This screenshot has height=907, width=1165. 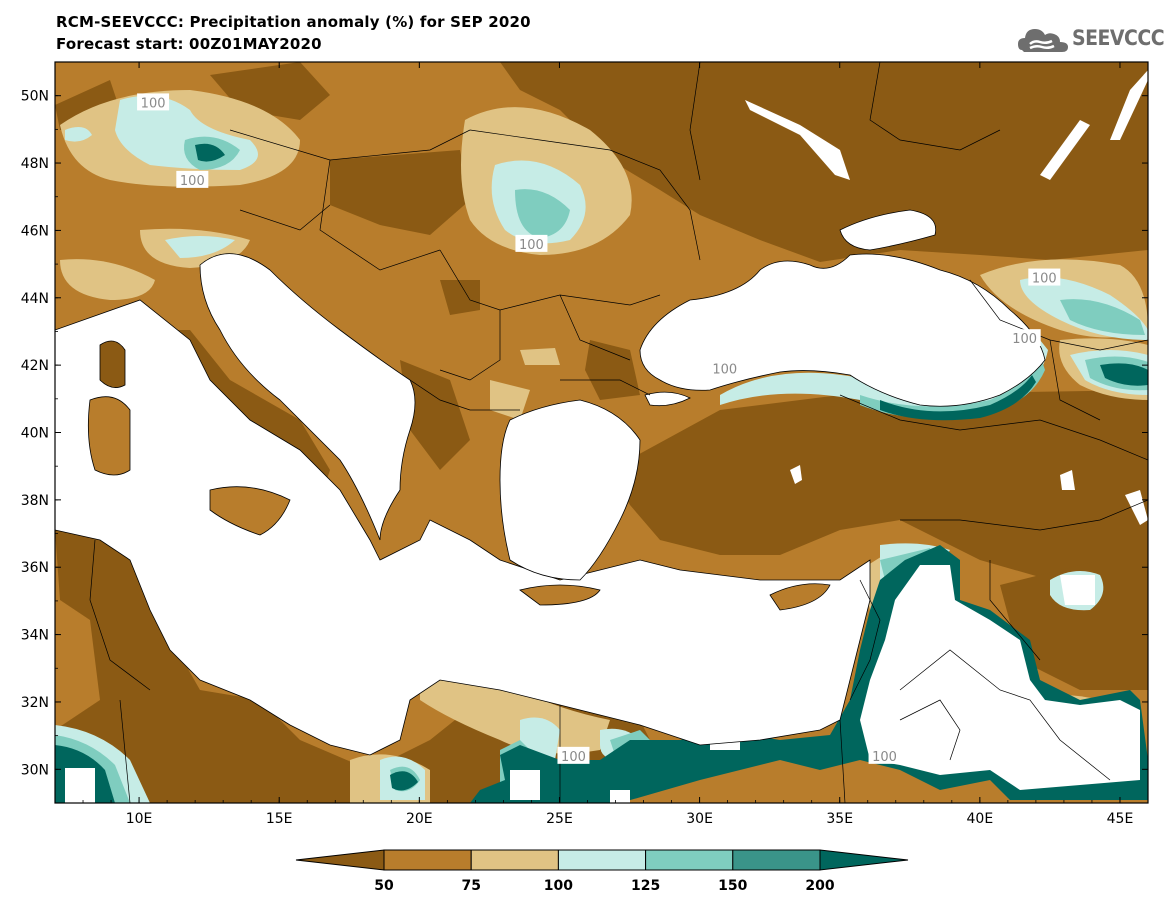 What do you see at coordinates (1120, 819) in the screenshot?
I see `lon-tick-label: 45E` at bounding box center [1120, 819].